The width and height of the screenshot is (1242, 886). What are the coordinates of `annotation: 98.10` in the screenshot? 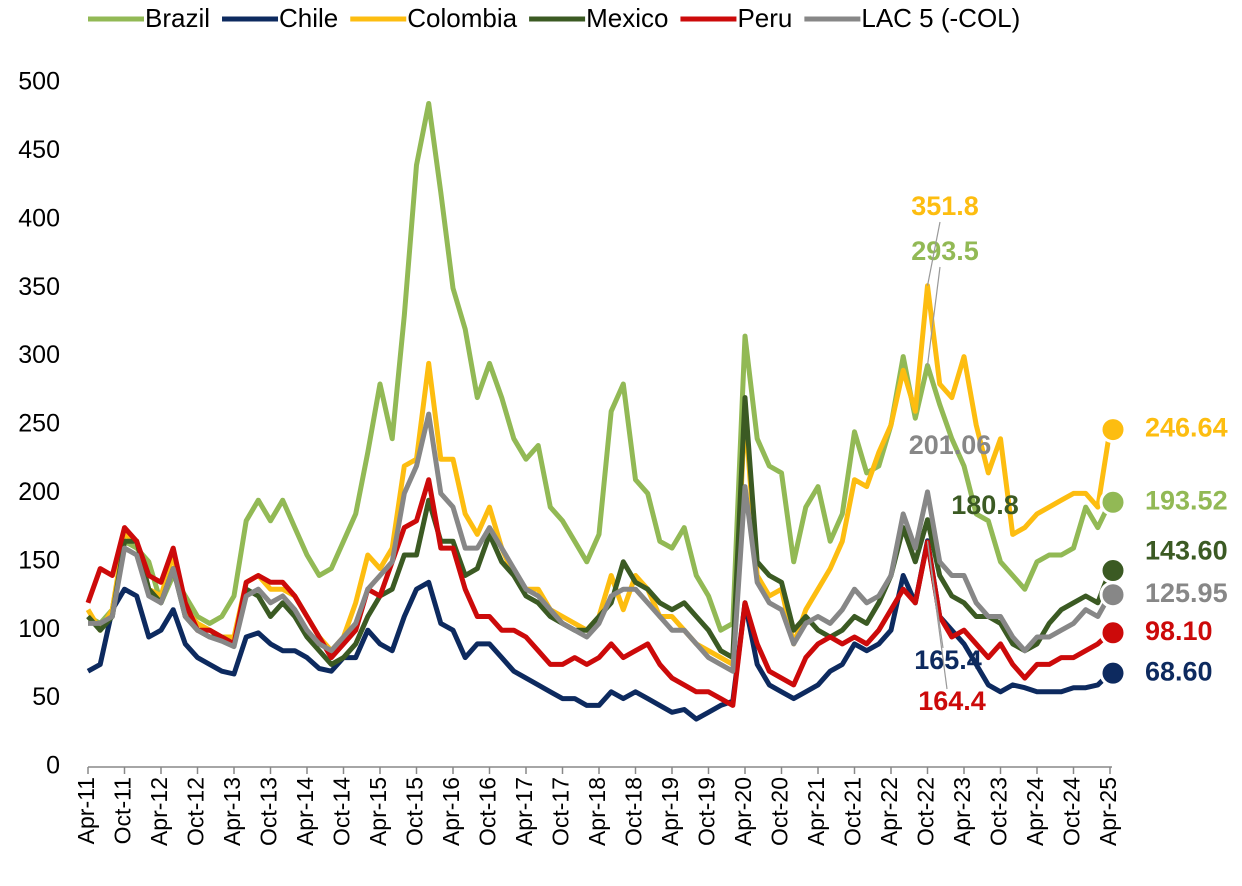 It's located at (1179, 631).